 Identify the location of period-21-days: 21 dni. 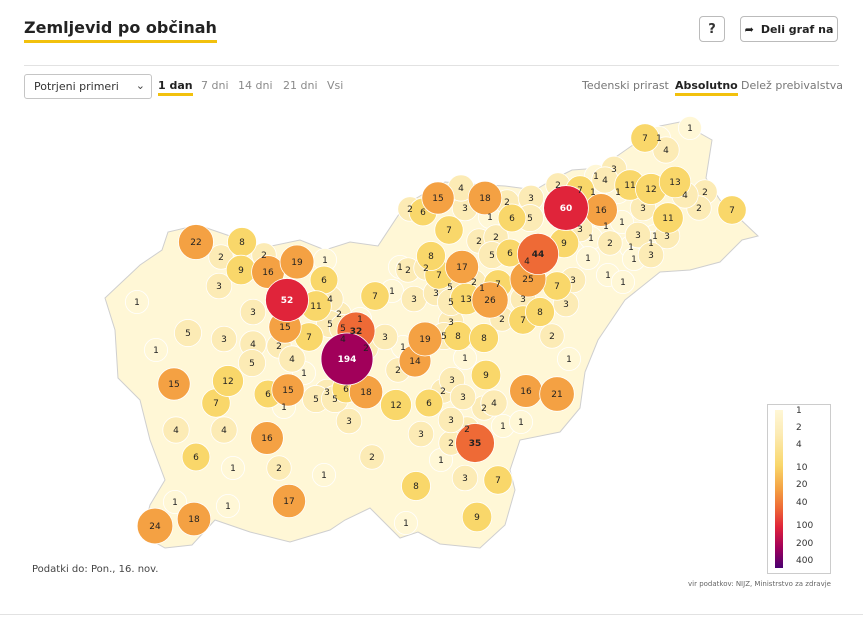
(300, 85).